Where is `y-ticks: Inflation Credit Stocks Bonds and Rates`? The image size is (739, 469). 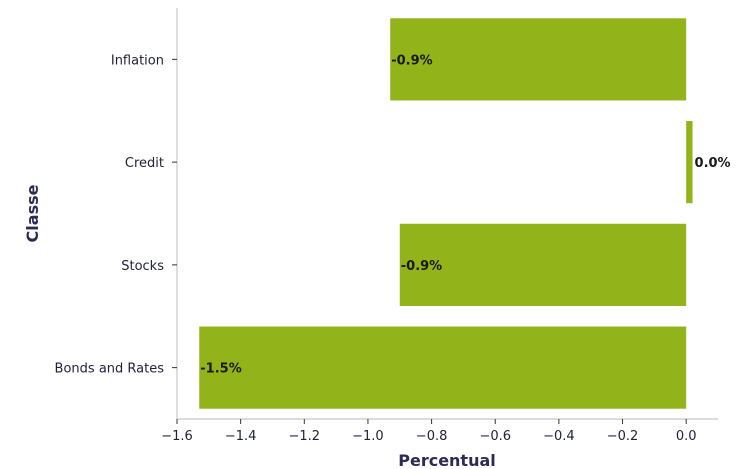
y-ticks: Inflation Credit Stocks Bonds and Rates is located at coordinates (116, 215).